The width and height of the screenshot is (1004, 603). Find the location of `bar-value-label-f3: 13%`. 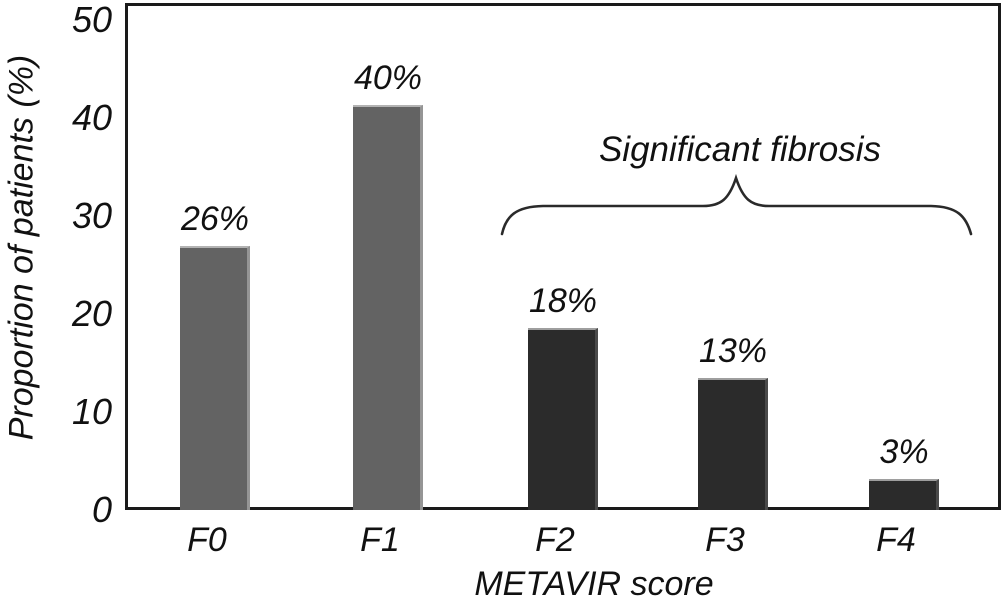

bar-value-label-f3: 13% is located at coordinates (733, 351).